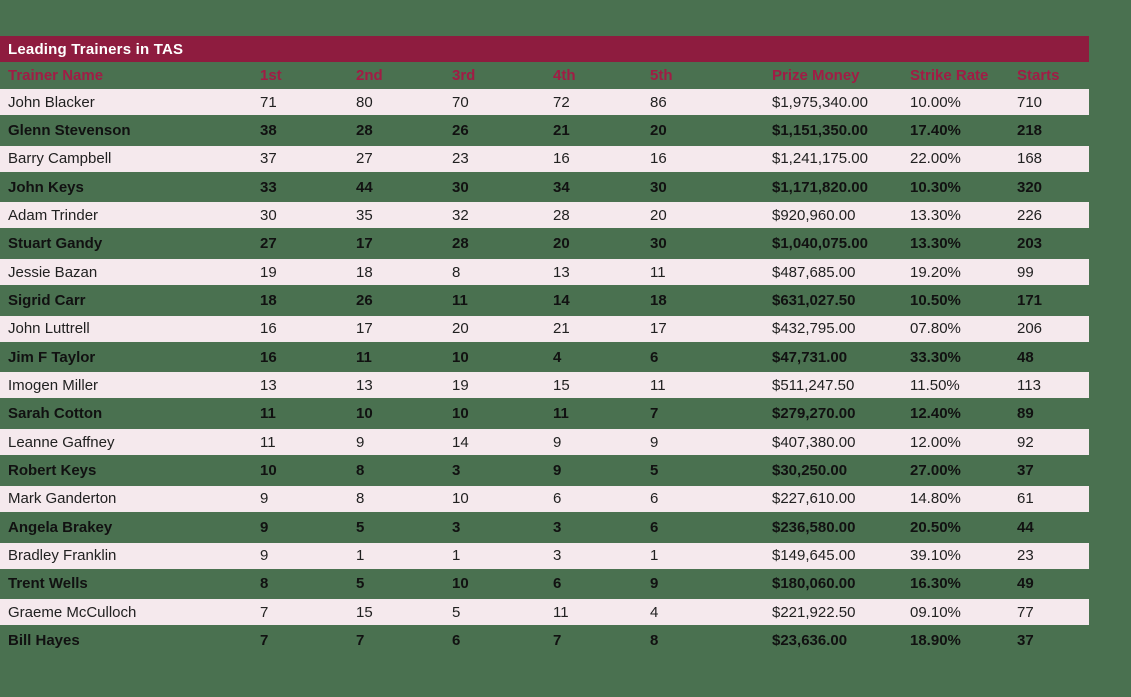  Describe the element at coordinates (1030, 300) in the screenshot. I see `cell-starts: 171` at that location.